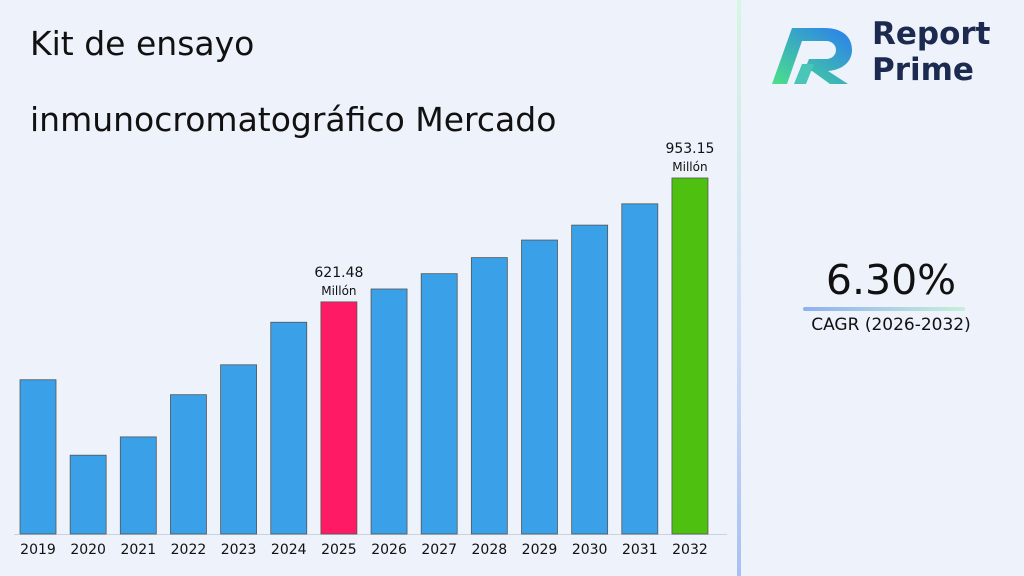 This screenshot has width=1024, height=576. Describe the element at coordinates (640, 550) in the screenshot. I see `x-tick-label-2031: 2031` at that location.